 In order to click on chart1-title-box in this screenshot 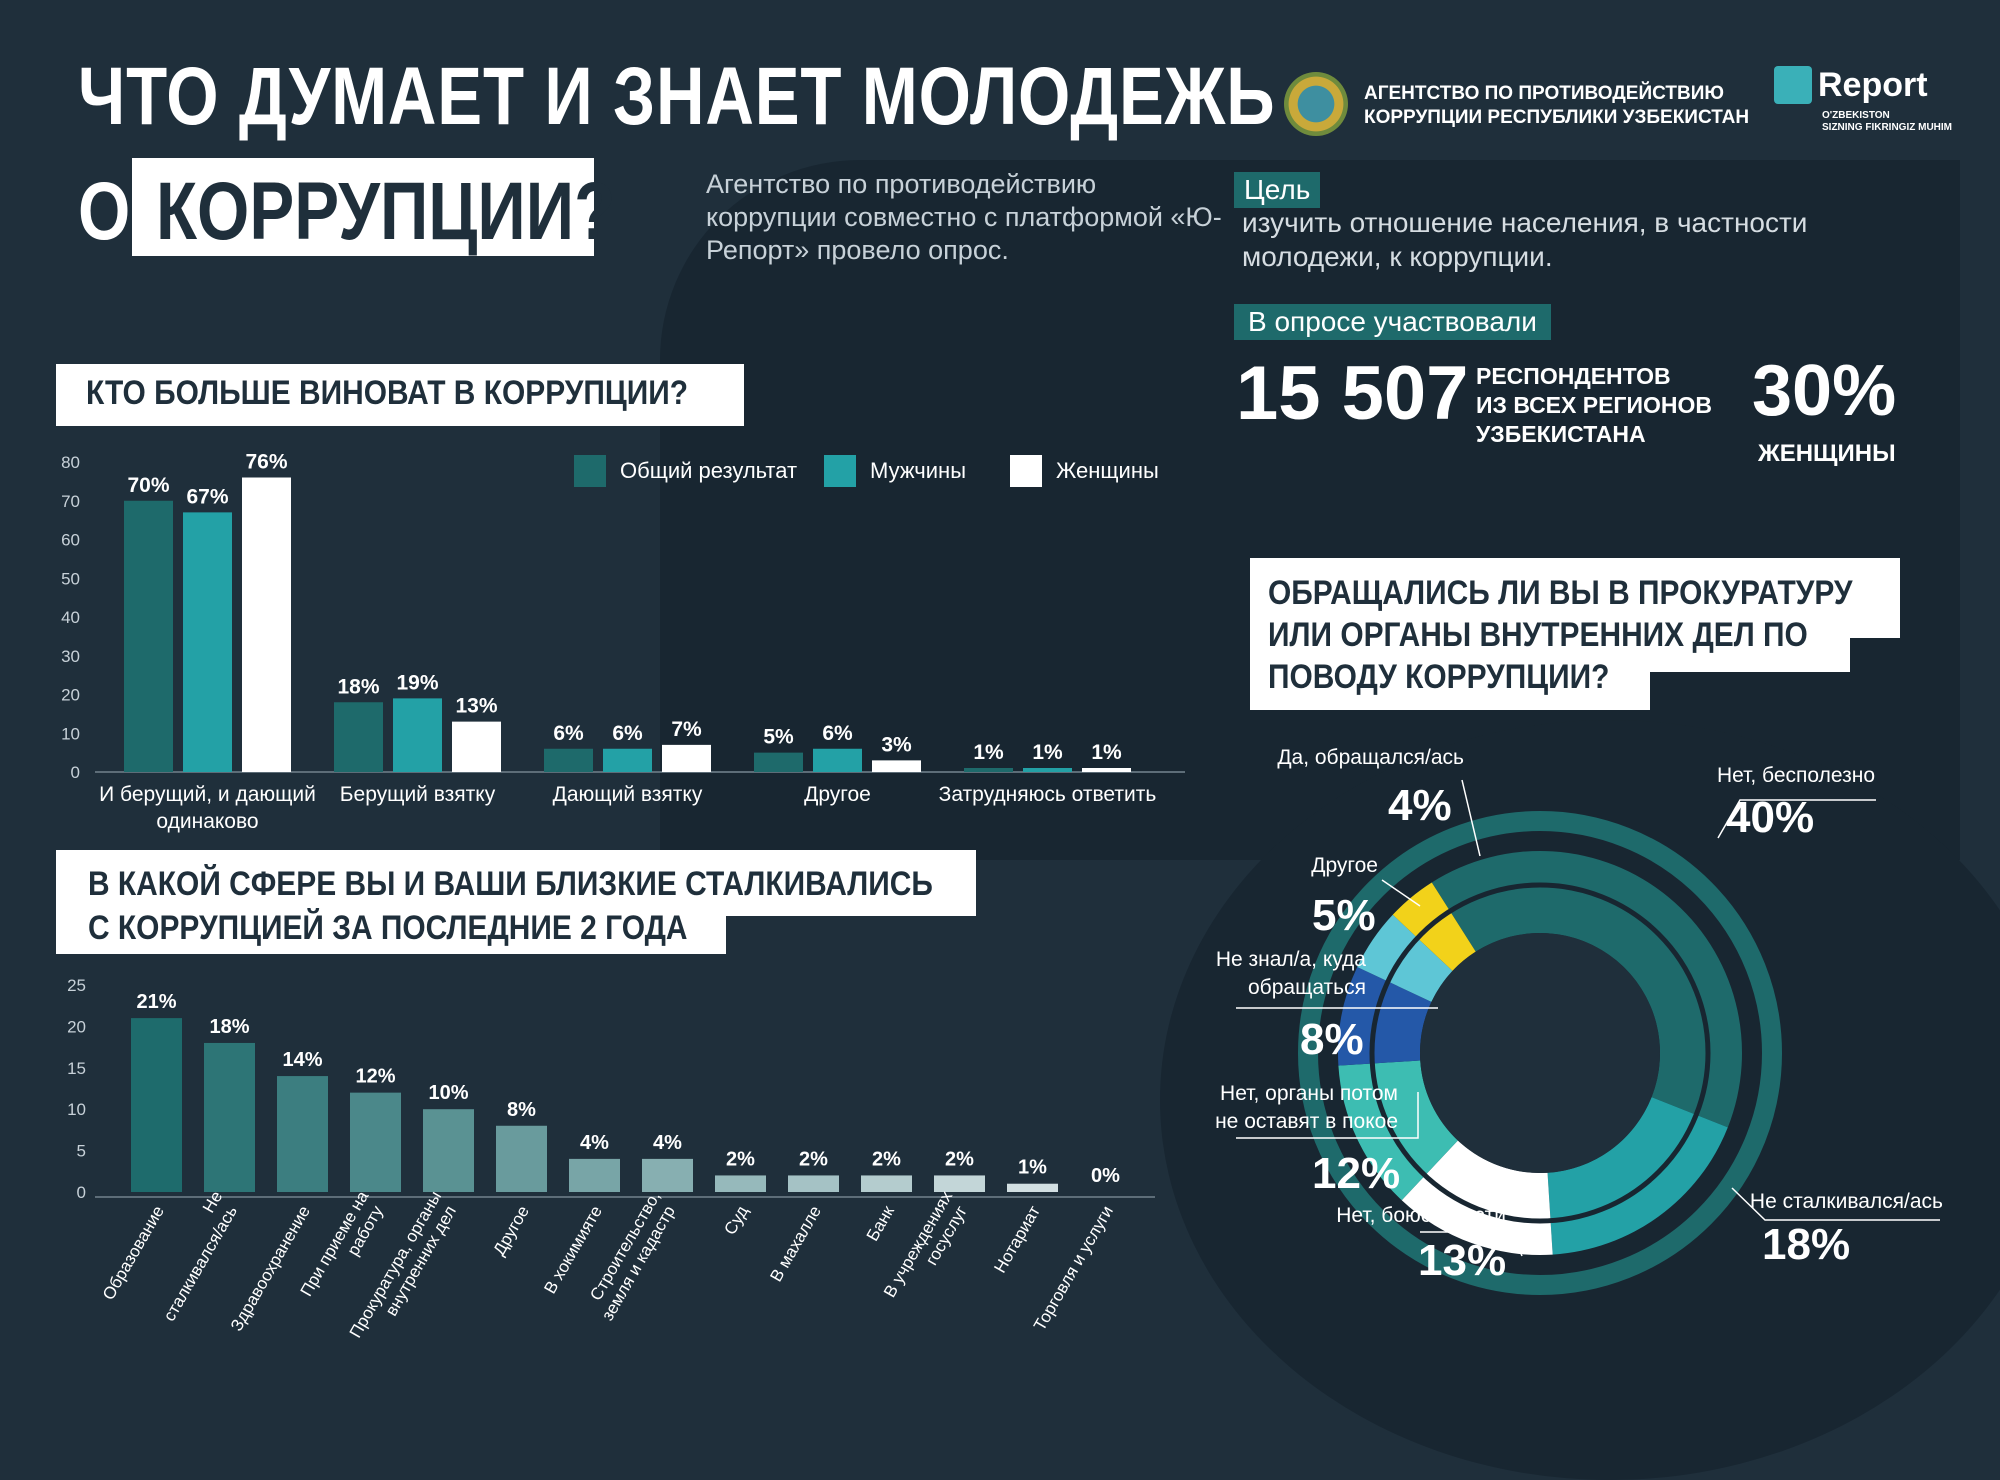, I will do `click(400, 395)`.